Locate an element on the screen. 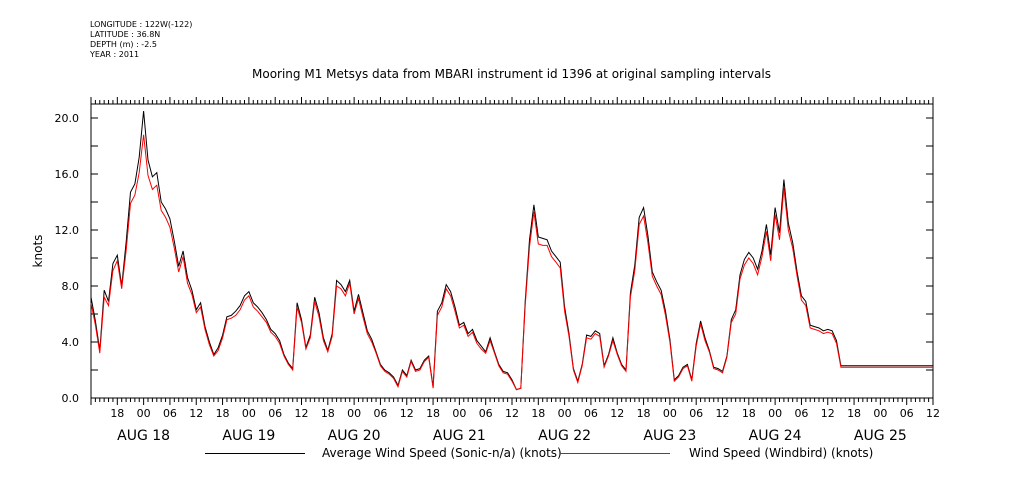 This screenshot has width=1009, height=504. depth-label: DEPTH (m) : -2.5 is located at coordinates (123, 44).